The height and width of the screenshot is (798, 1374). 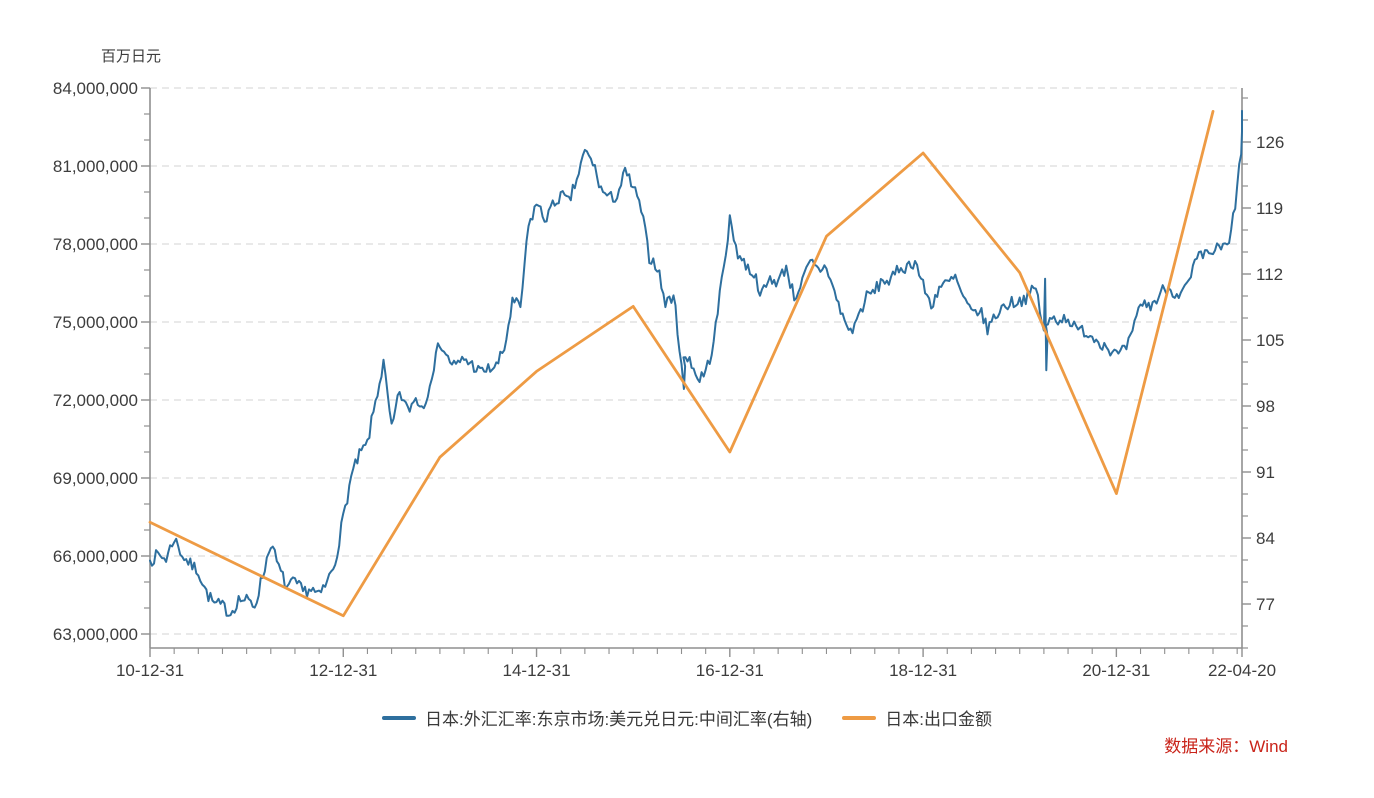 What do you see at coordinates (1270, 340) in the screenshot?
I see `right-axis-tick-label: 105` at bounding box center [1270, 340].